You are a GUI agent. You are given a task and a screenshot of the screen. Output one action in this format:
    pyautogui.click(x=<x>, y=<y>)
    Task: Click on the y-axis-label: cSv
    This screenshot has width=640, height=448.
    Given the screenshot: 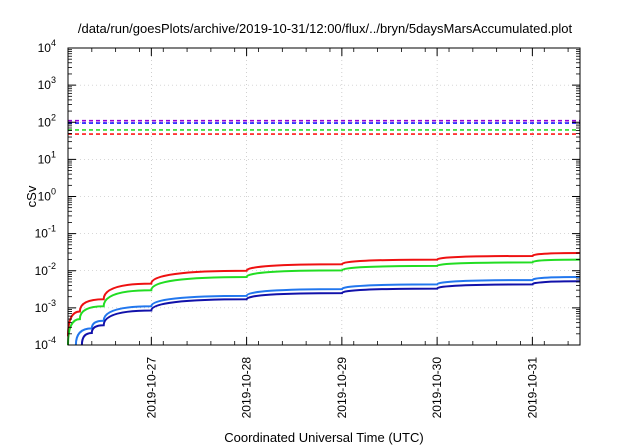 What is the action you would take?
    pyautogui.click(x=31, y=196)
    